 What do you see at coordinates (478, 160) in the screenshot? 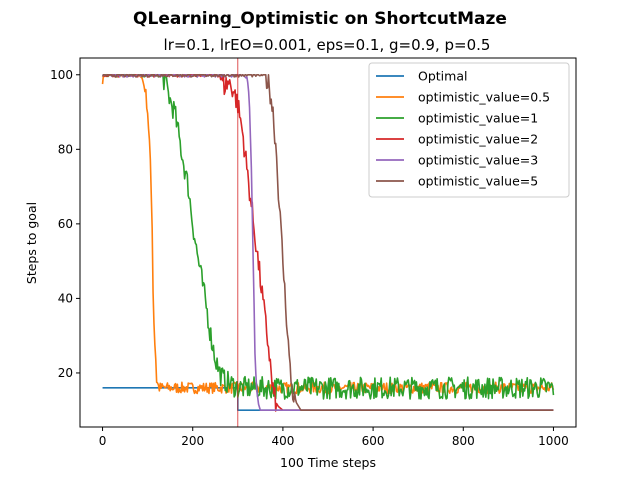
I see `legend-label: optimistic_value=3` at bounding box center [478, 160].